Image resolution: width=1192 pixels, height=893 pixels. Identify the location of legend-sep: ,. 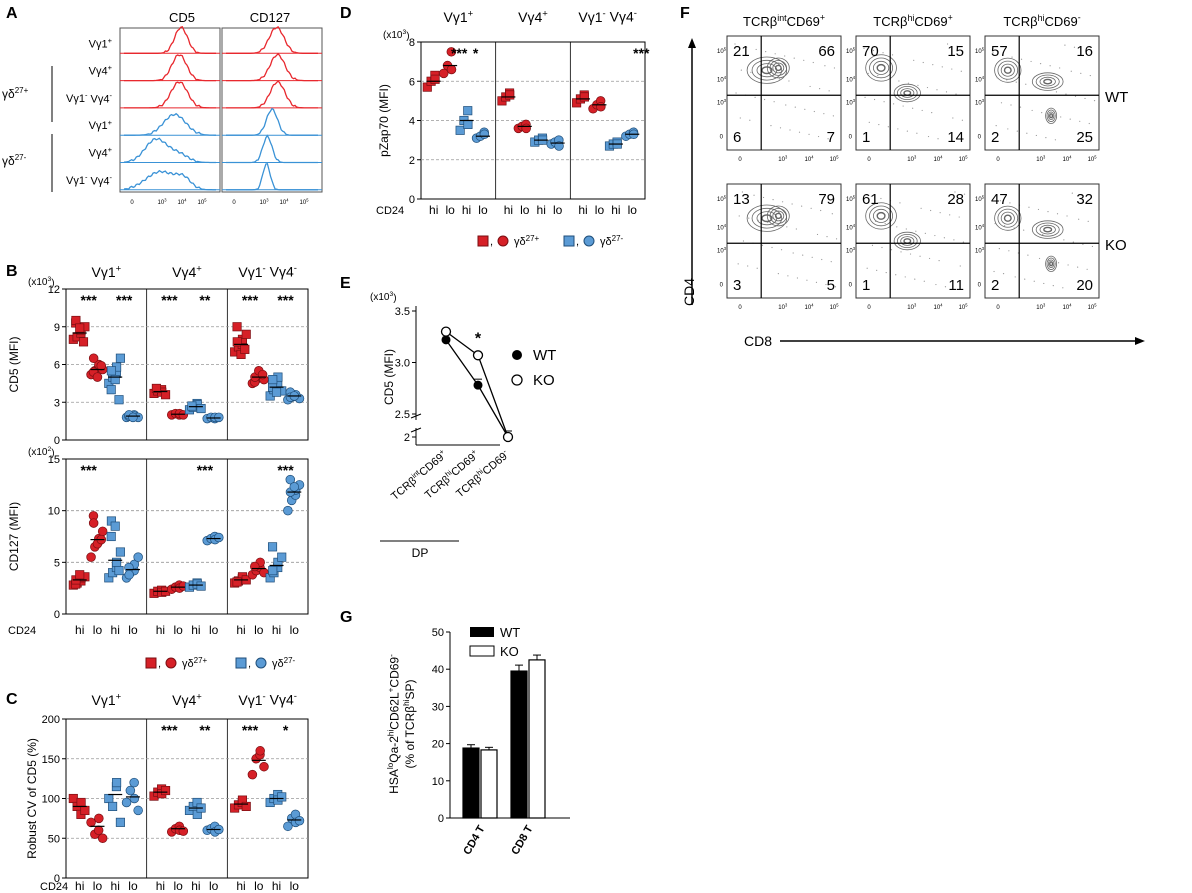
(159, 664).